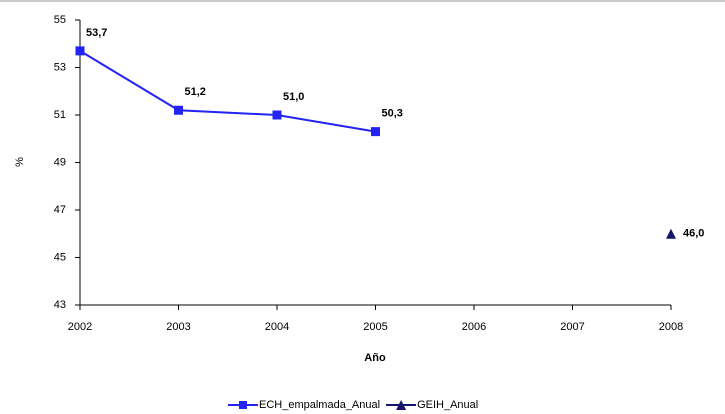 The image size is (725, 414). Describe the element at coordinates (277, 327) in the screenshot. I see `x-tick-label: 2004` at that location.